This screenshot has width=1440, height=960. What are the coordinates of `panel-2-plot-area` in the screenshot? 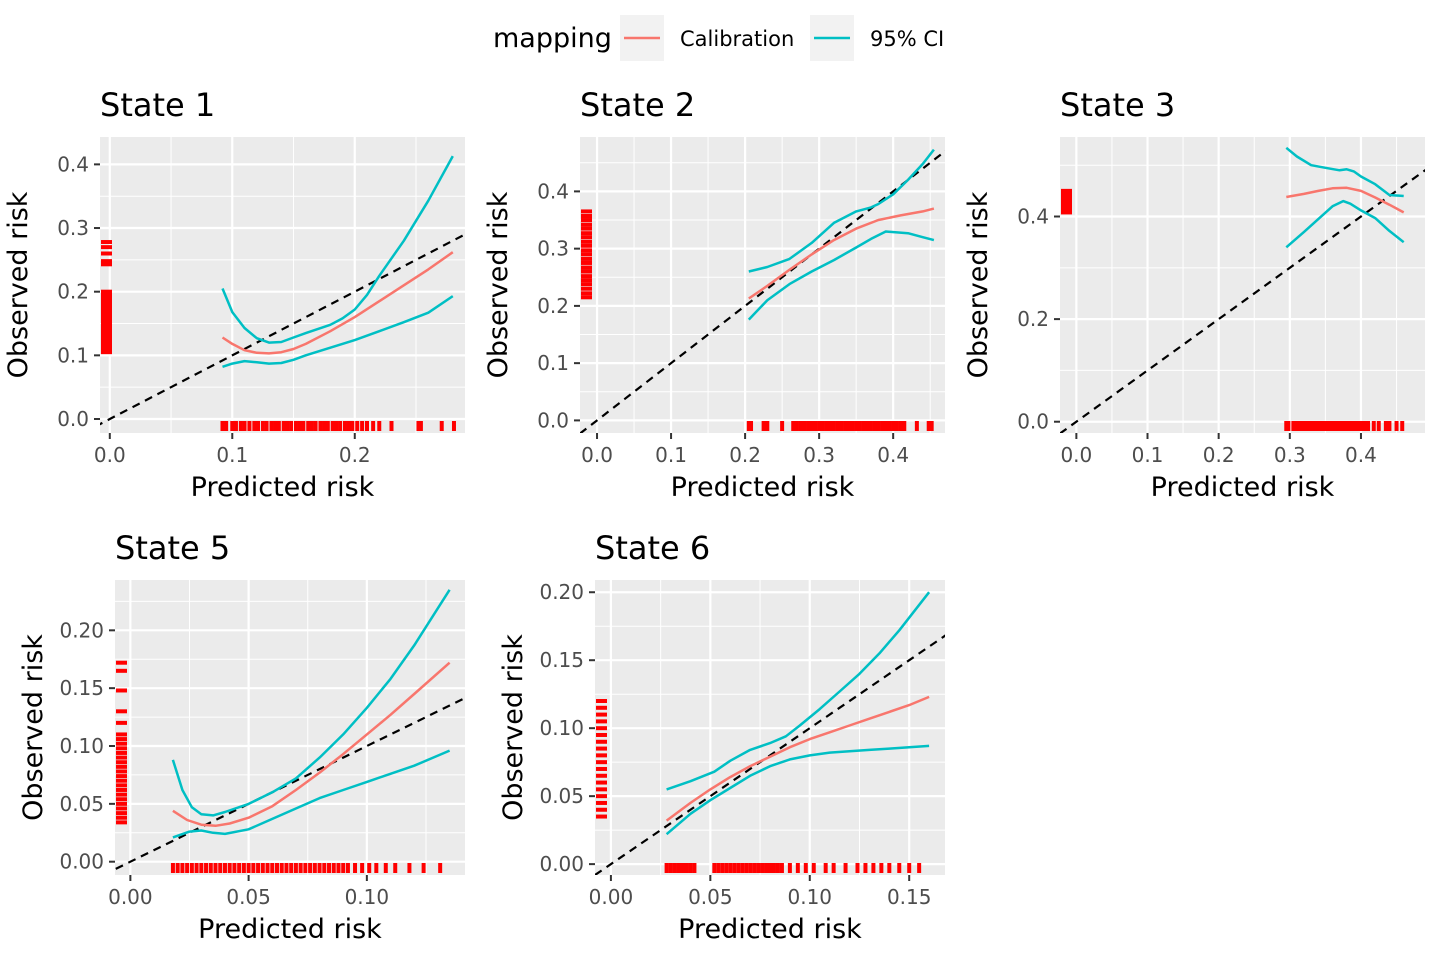 It's located at (762, 290).